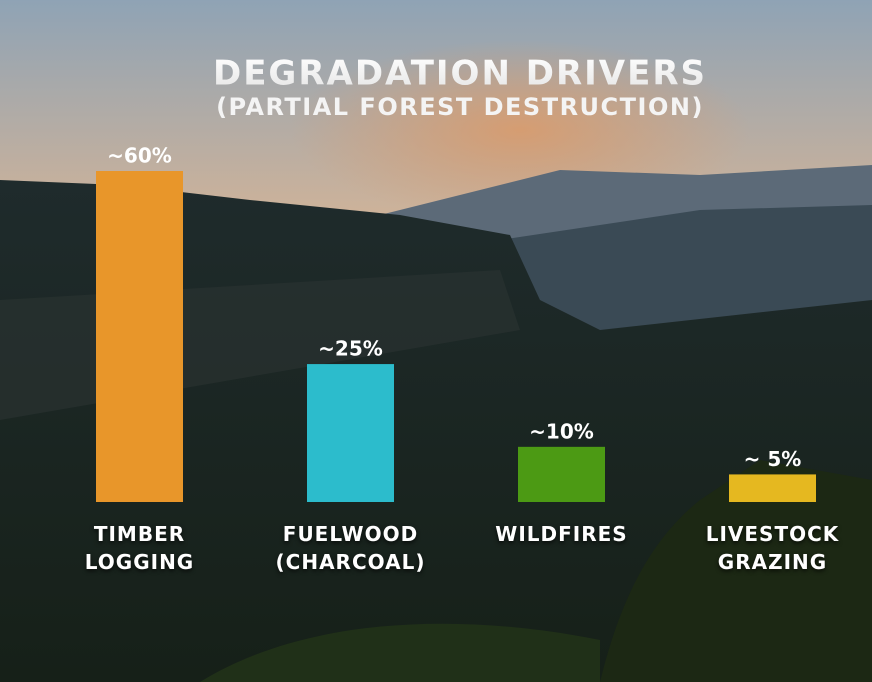  What do you see at coordinates (561, 431) in the screenshot?
I see `value-label: ~10%` at bounding box center [561, 431].